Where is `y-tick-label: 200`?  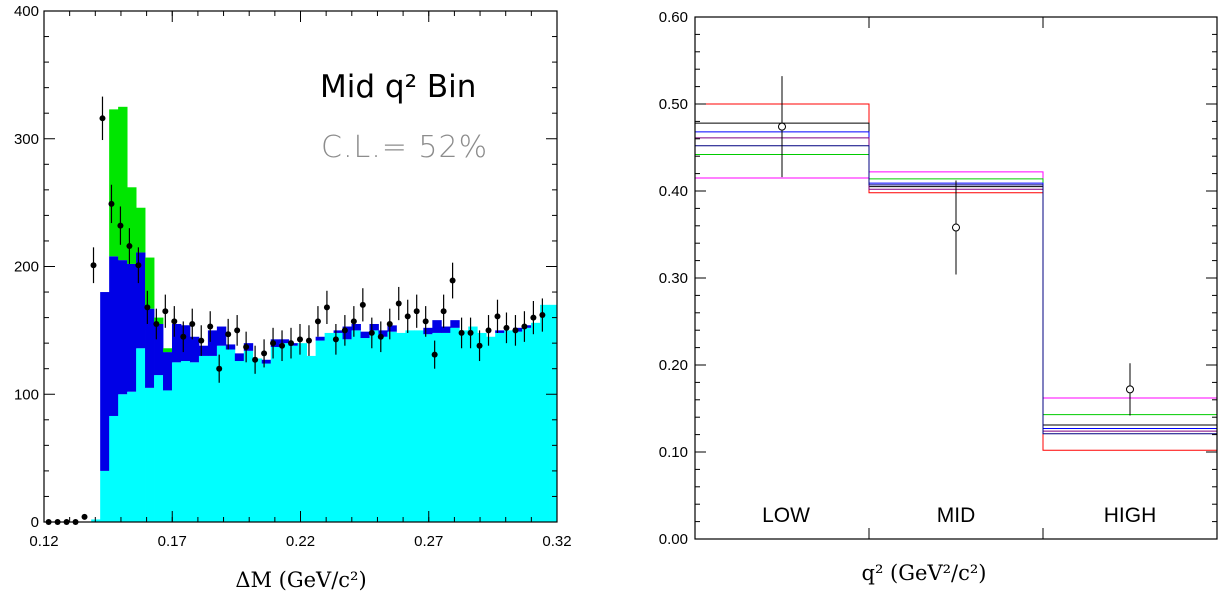 y-tick-label: 200 is located at coordinates (26, 267).